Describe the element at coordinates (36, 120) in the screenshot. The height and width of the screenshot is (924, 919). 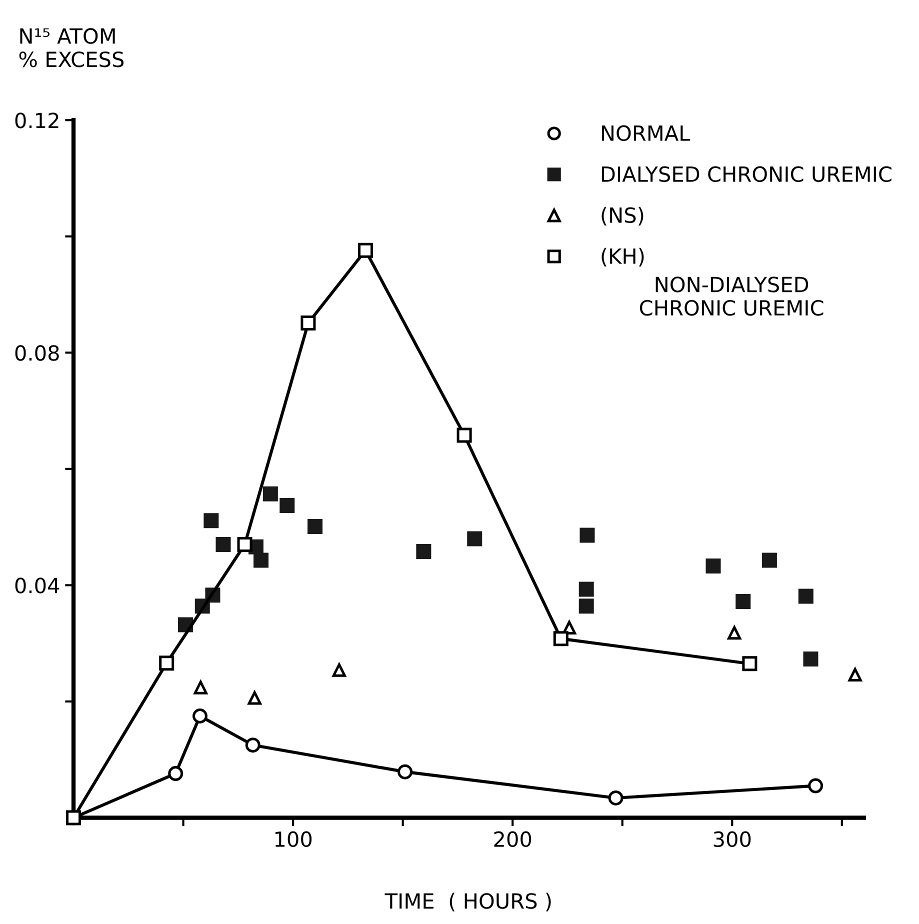
I see `y-tick-label: 0.12` at that location.